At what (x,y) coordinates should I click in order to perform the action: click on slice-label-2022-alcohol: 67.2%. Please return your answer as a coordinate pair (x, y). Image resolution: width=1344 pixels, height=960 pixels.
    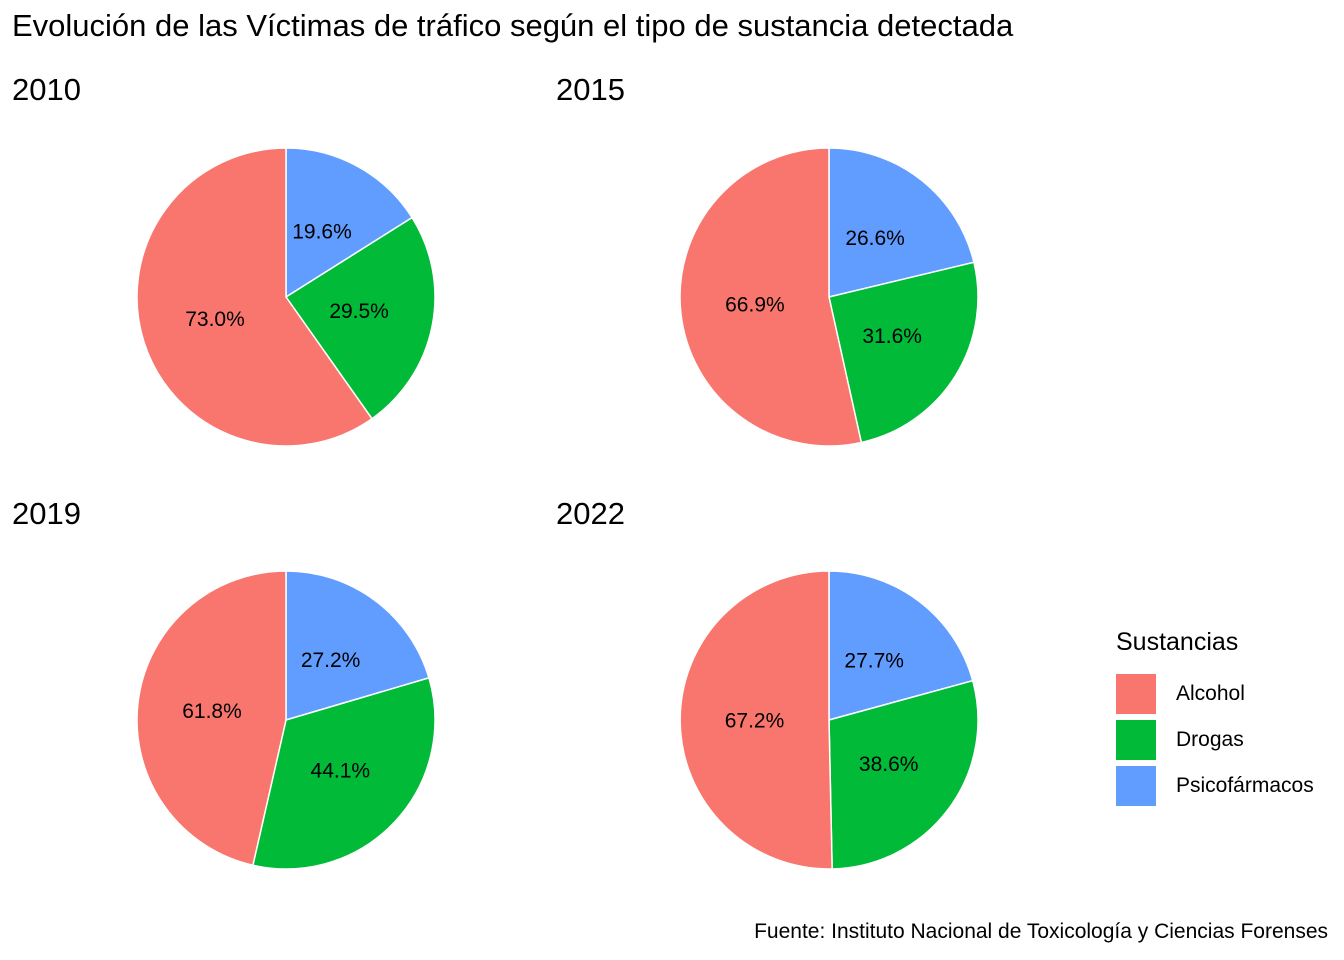
    Looking at the image, I should click on (755, 720).